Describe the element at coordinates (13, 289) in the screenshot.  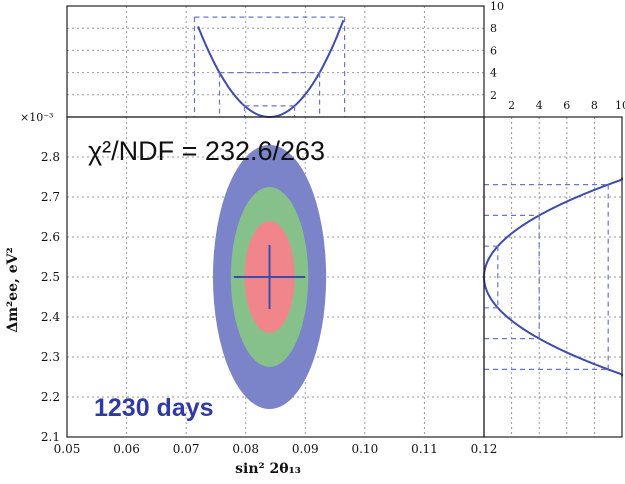
I see `y-axis-label: Δm²ee, eV²` at that location.